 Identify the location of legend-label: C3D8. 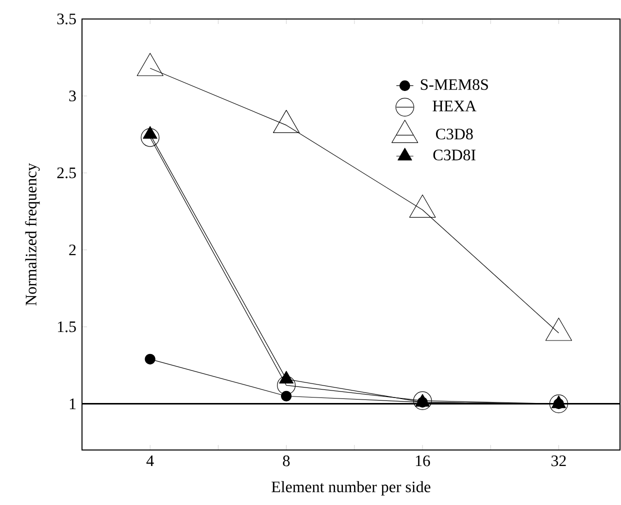
(454, 134).